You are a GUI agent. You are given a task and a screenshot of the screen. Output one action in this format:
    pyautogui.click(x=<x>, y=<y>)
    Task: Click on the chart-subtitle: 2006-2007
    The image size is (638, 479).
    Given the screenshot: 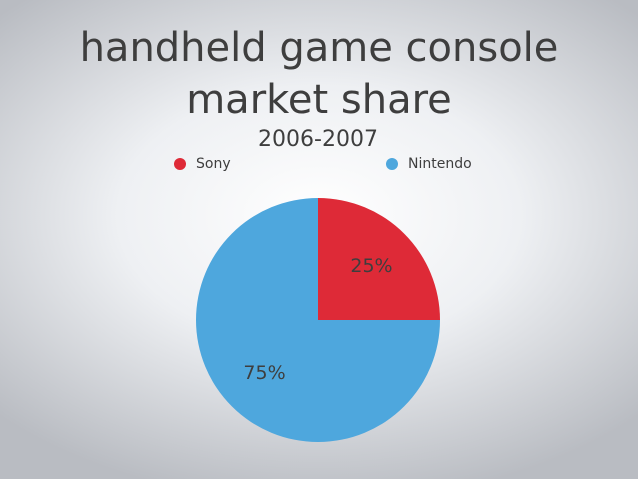 What is the action you would take?
    pyautogui.click(x=318, y=139)
    